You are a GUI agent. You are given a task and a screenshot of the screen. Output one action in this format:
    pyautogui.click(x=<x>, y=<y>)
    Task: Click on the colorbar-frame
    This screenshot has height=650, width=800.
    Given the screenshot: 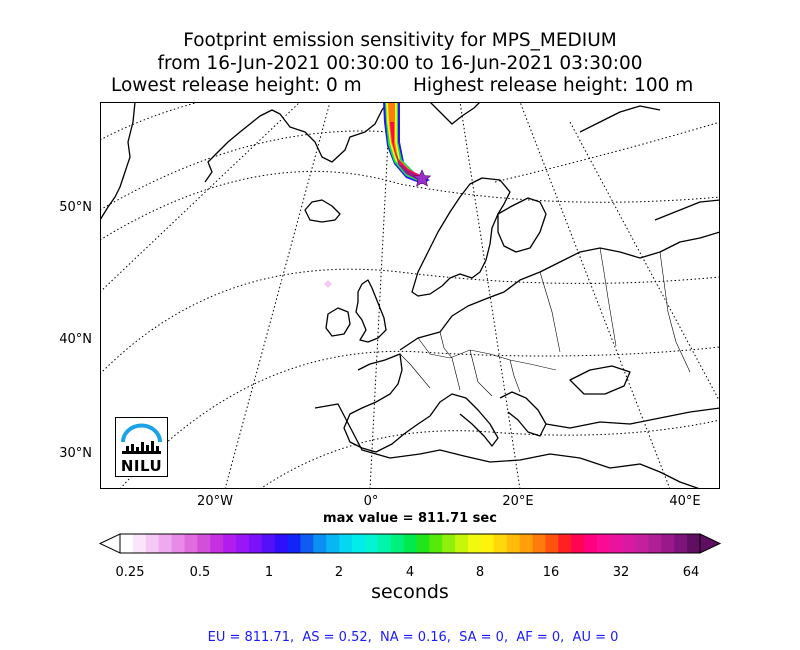 What is the action you would take?
    pyautogui.click(x=410, y=543)
    